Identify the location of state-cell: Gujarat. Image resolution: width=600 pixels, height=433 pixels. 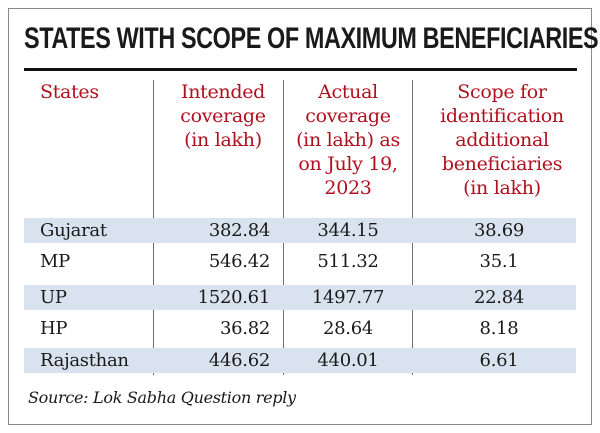
(73, 230).